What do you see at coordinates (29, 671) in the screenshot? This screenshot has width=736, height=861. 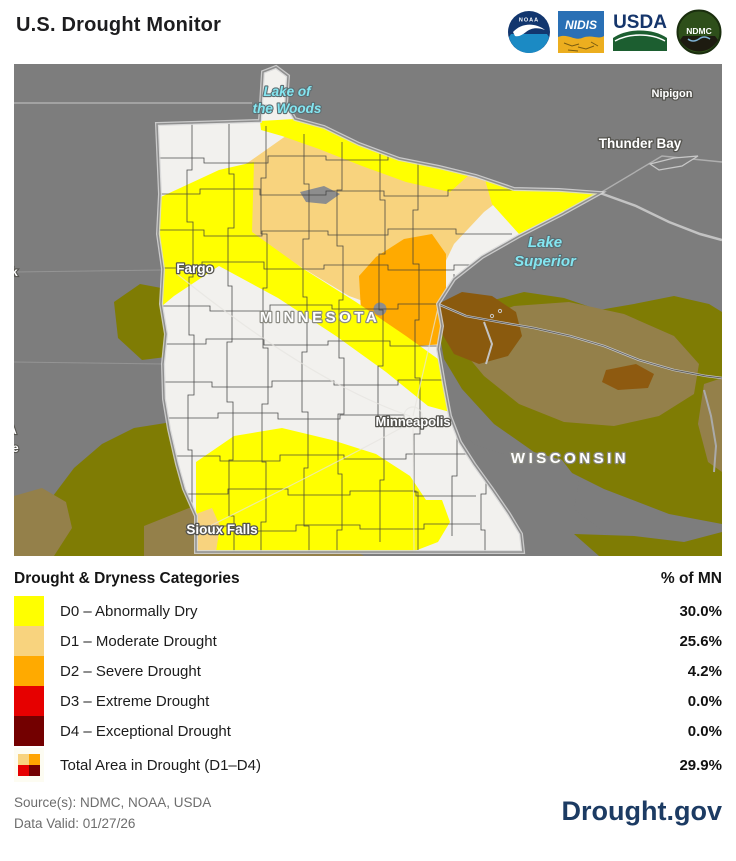 I see `d2-swatch` at bounding box center [29, 671].